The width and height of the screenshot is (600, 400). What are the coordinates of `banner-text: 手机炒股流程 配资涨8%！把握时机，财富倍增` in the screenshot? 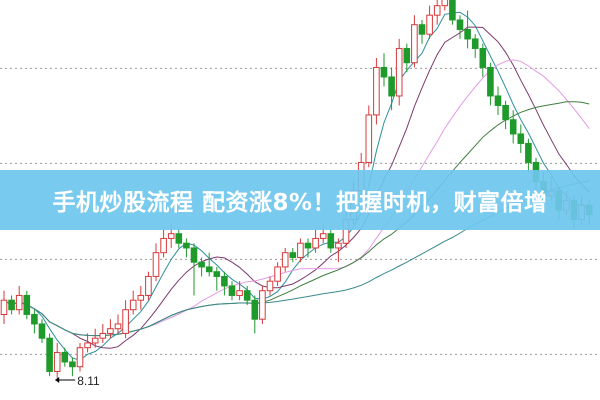 It's located at (300, 203).